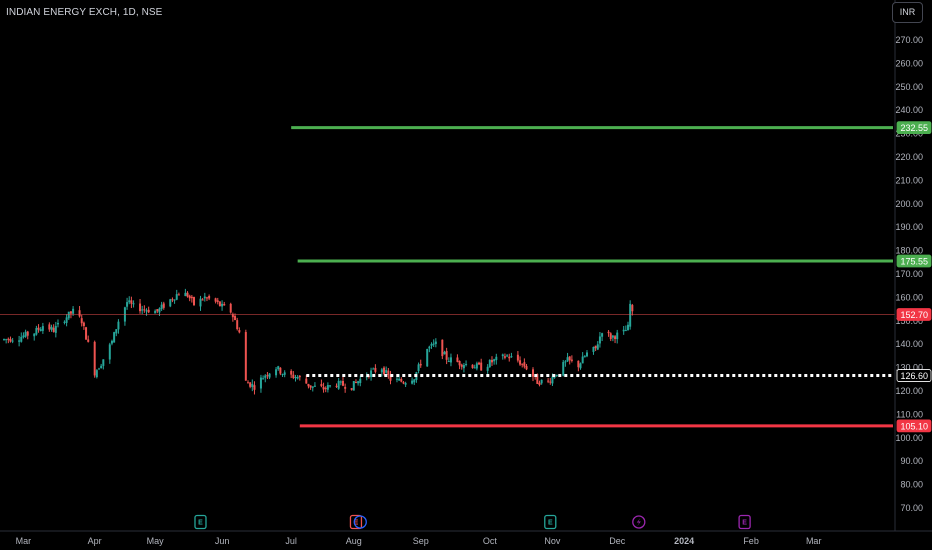  Describe the element at coordinates (911, 508) in the screenshot. I see `price-tick-label: 70.00` at that location.